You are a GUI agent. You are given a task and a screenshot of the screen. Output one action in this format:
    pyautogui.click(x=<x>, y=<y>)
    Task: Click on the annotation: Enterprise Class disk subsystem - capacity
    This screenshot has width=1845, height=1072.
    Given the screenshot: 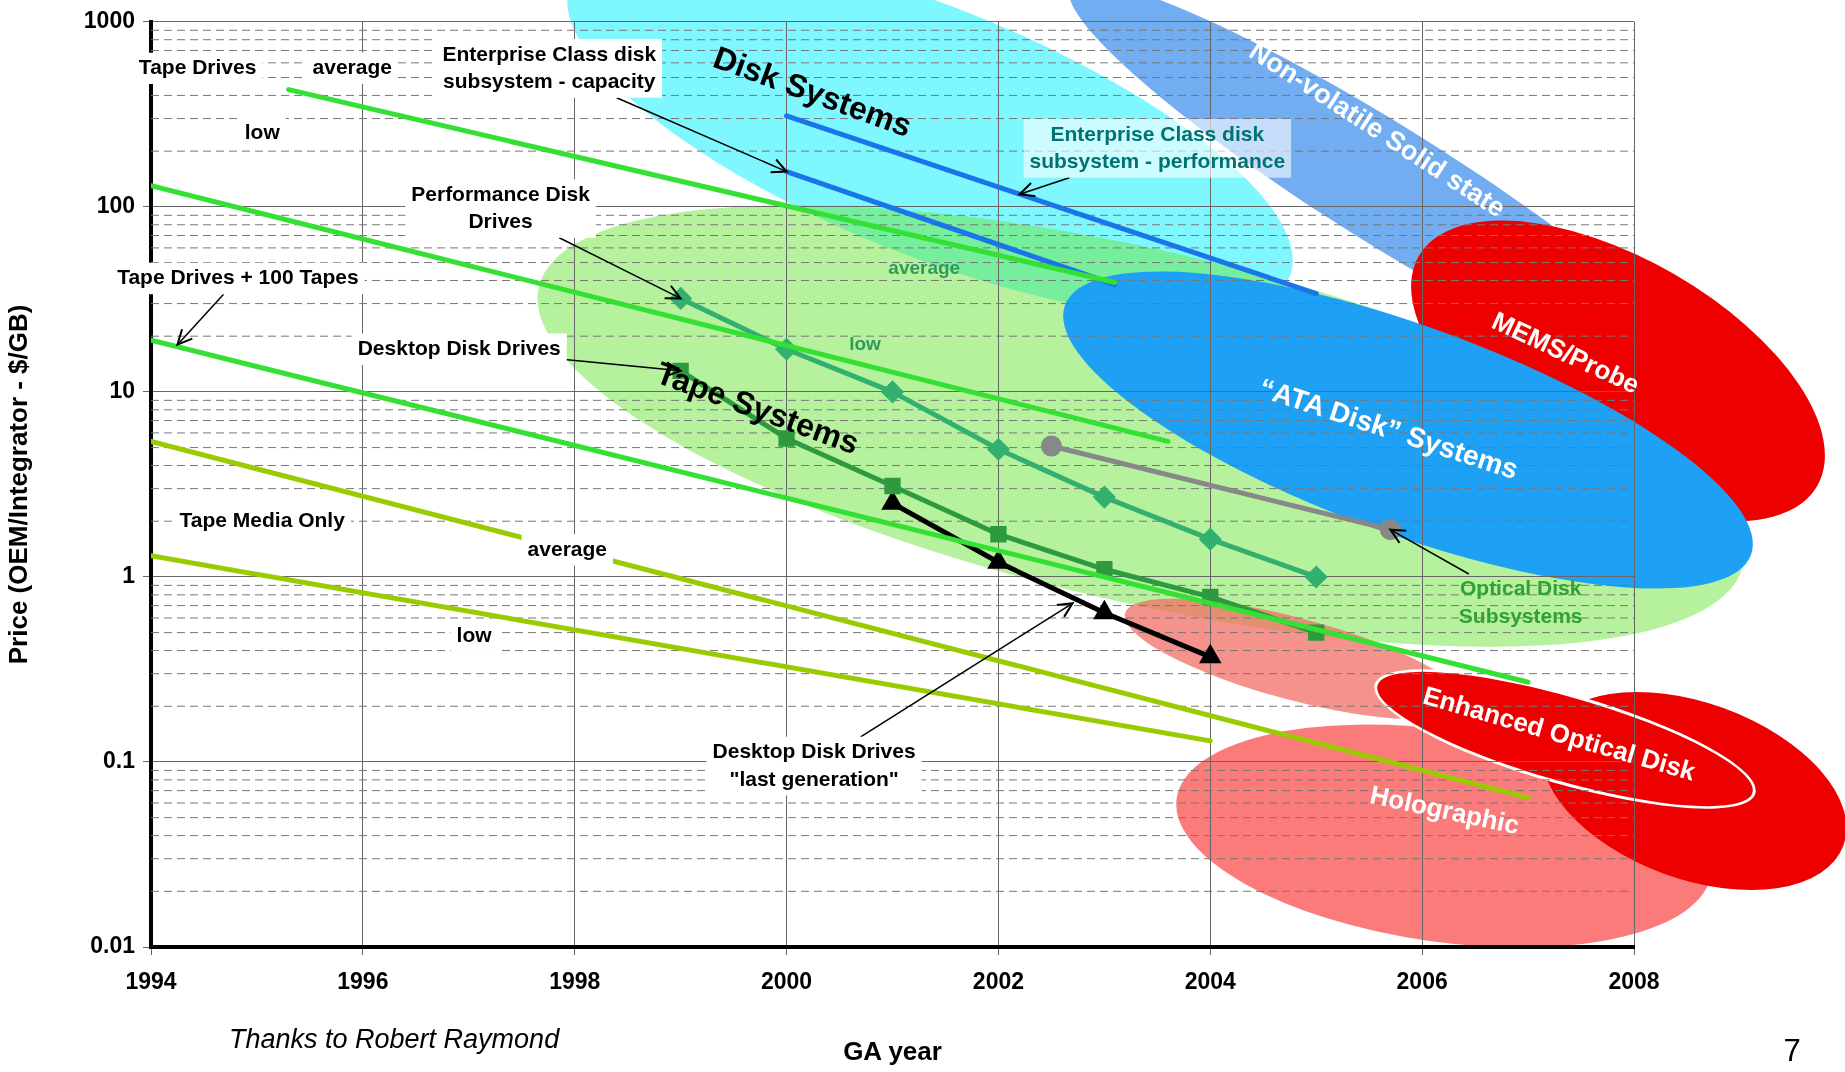 What is the action you would take?
    pyautogui.click(x=549, y=66)
    